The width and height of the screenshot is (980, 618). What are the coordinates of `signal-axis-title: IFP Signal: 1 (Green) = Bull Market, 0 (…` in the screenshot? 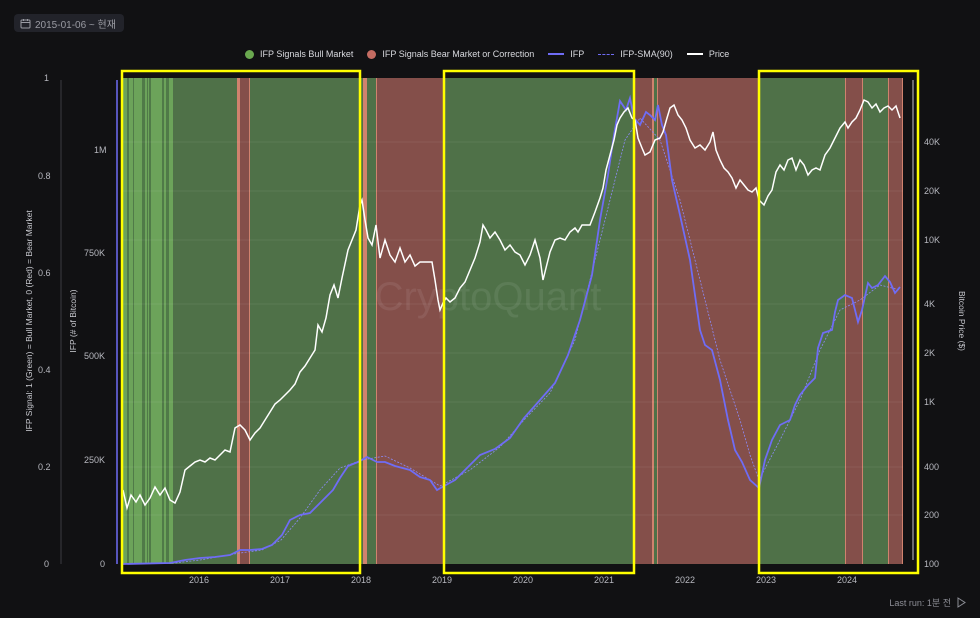 It's located at (29, 321).